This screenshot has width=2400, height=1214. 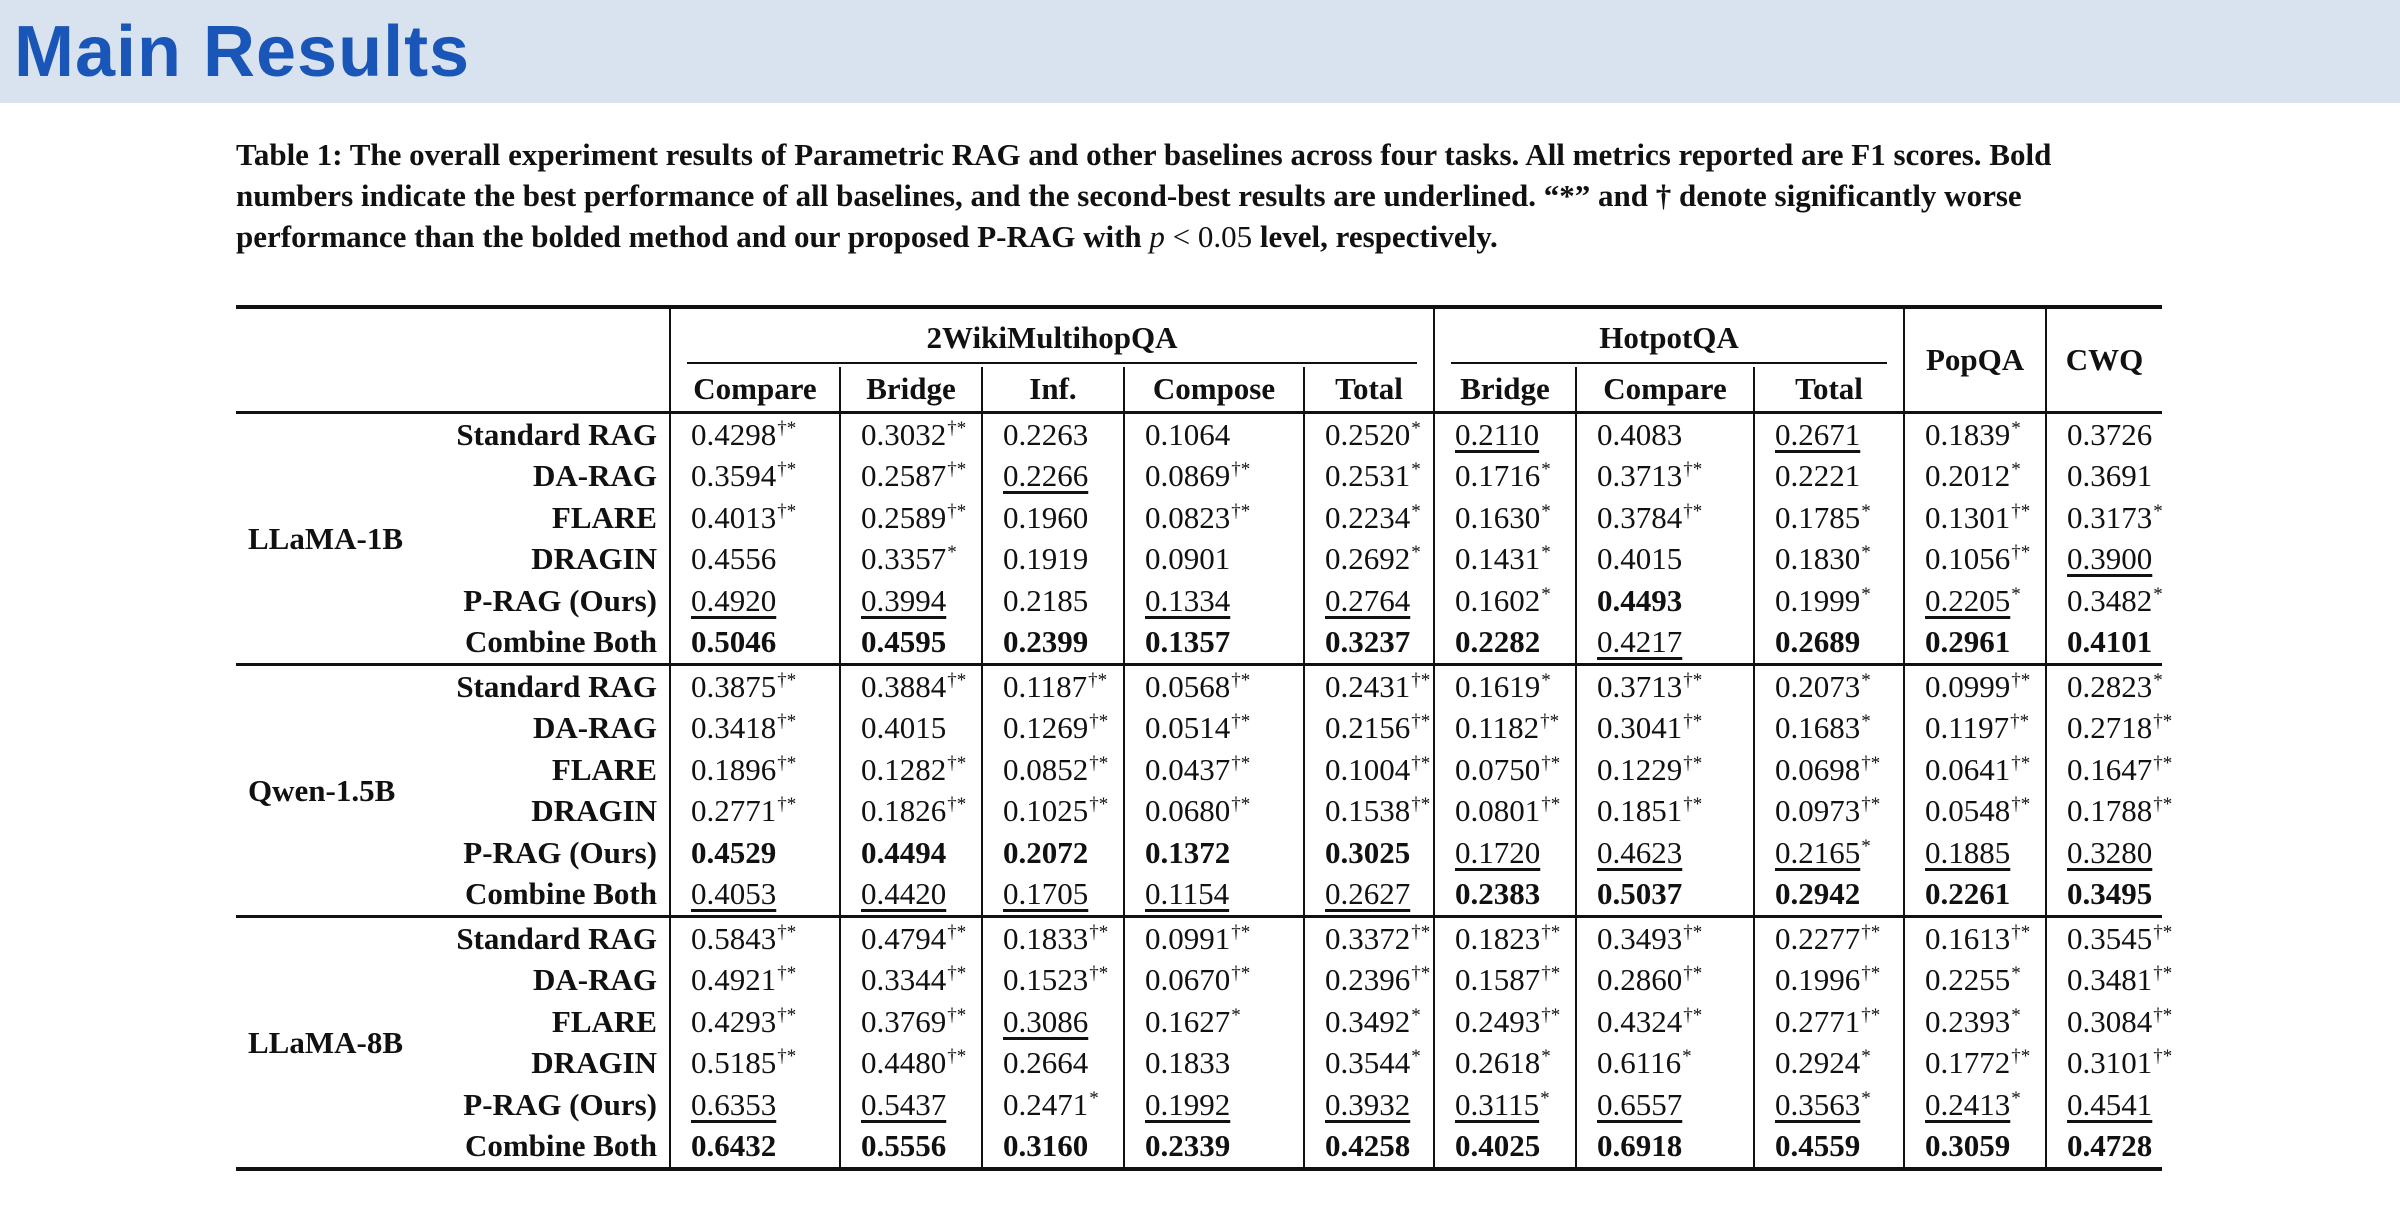 What do you see at coordinates (1829, 980) in the screenshot?
I see `score-cell: 0.1996†*` at bounding box center [1829, 980].